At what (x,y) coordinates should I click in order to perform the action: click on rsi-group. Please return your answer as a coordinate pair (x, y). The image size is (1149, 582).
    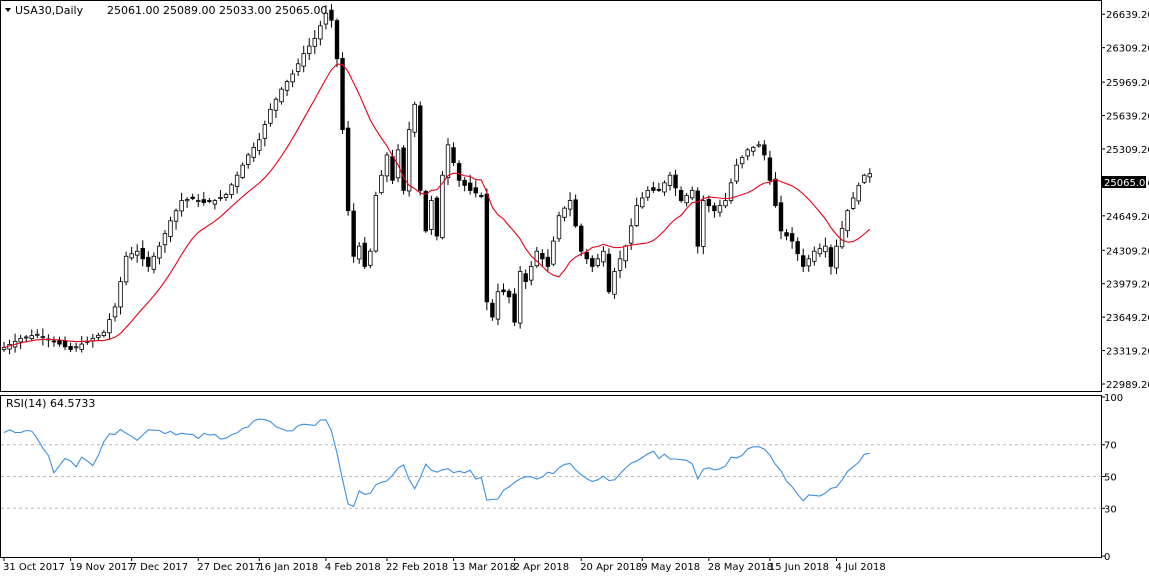
    Looking at the image, I should click on (436, 463).